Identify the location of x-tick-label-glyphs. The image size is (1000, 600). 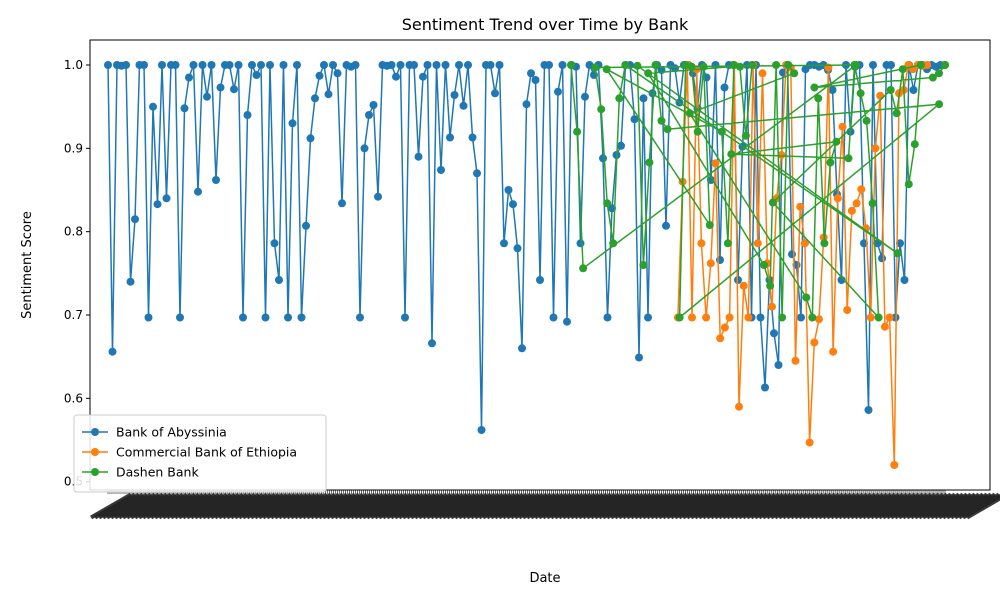
(983, 506).